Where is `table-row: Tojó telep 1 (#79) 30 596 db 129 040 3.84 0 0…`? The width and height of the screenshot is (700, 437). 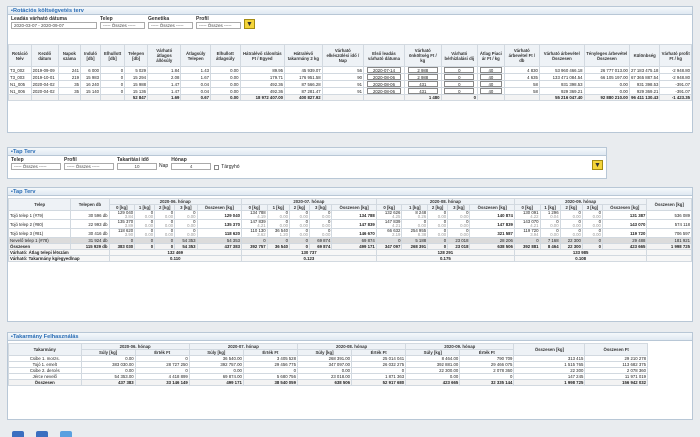 table-row: Tojó telep 1 (#79) 30 596 db 129 040 3.84 0 0… is located at coordinates (349, 215).